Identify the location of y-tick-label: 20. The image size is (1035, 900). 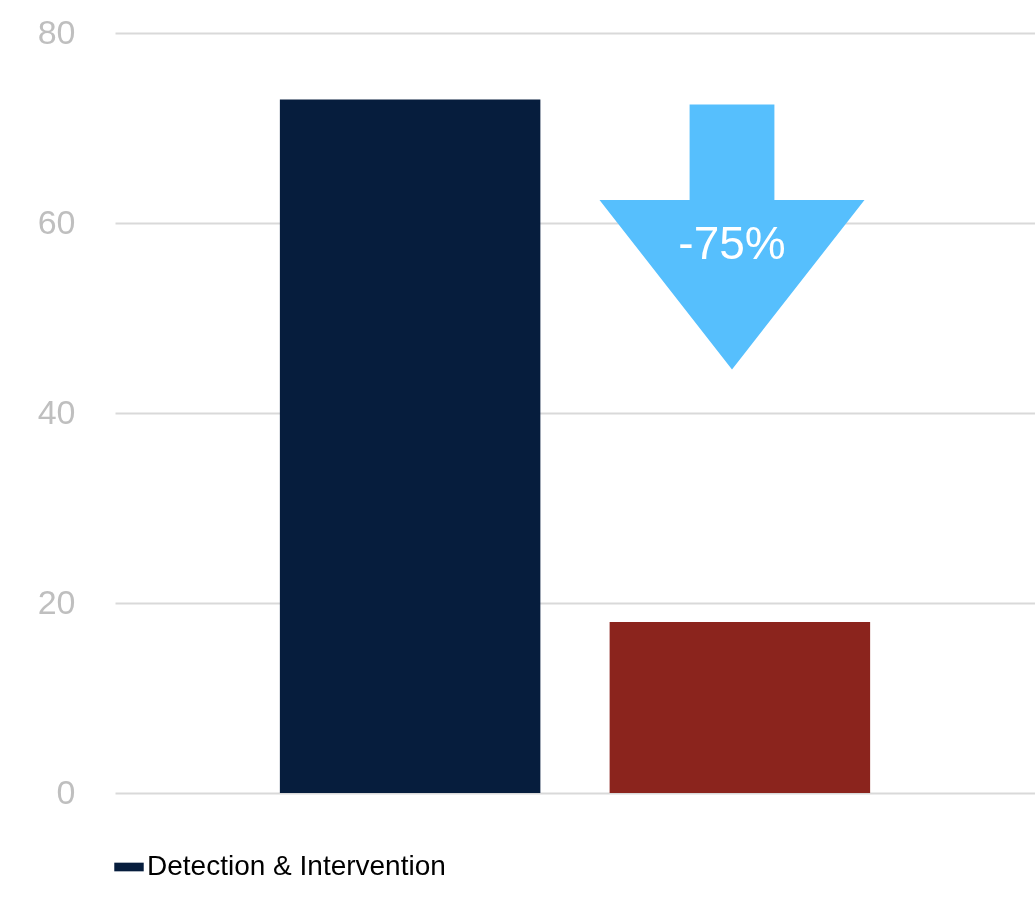
(56, 601).